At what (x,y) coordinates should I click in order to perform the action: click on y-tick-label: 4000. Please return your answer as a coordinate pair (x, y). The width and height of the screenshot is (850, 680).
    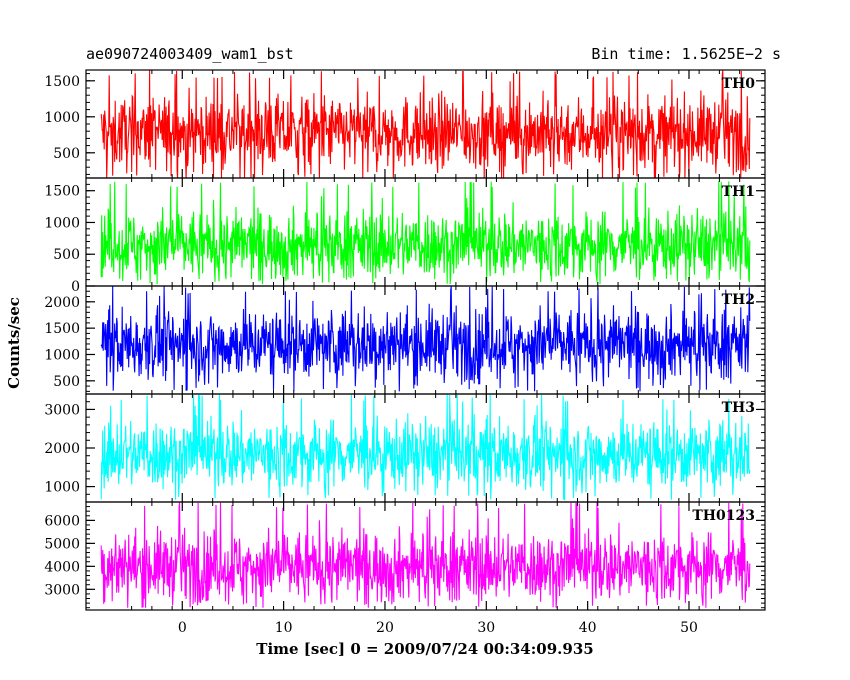
    Looking at the image, I should click on (62, 567).